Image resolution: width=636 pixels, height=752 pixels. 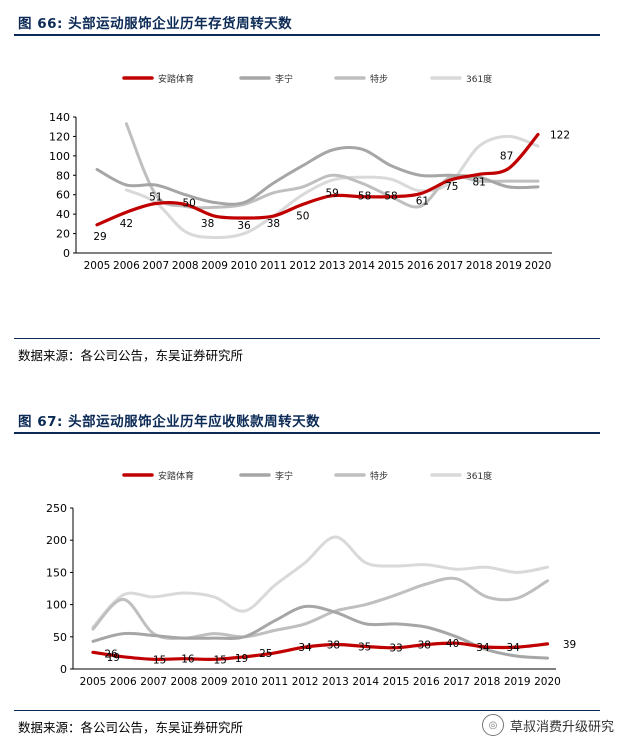 What do you see at coordinates (452, 644) in the screenshot?
I see `data-label: 40` at bounding box center [452, 644].